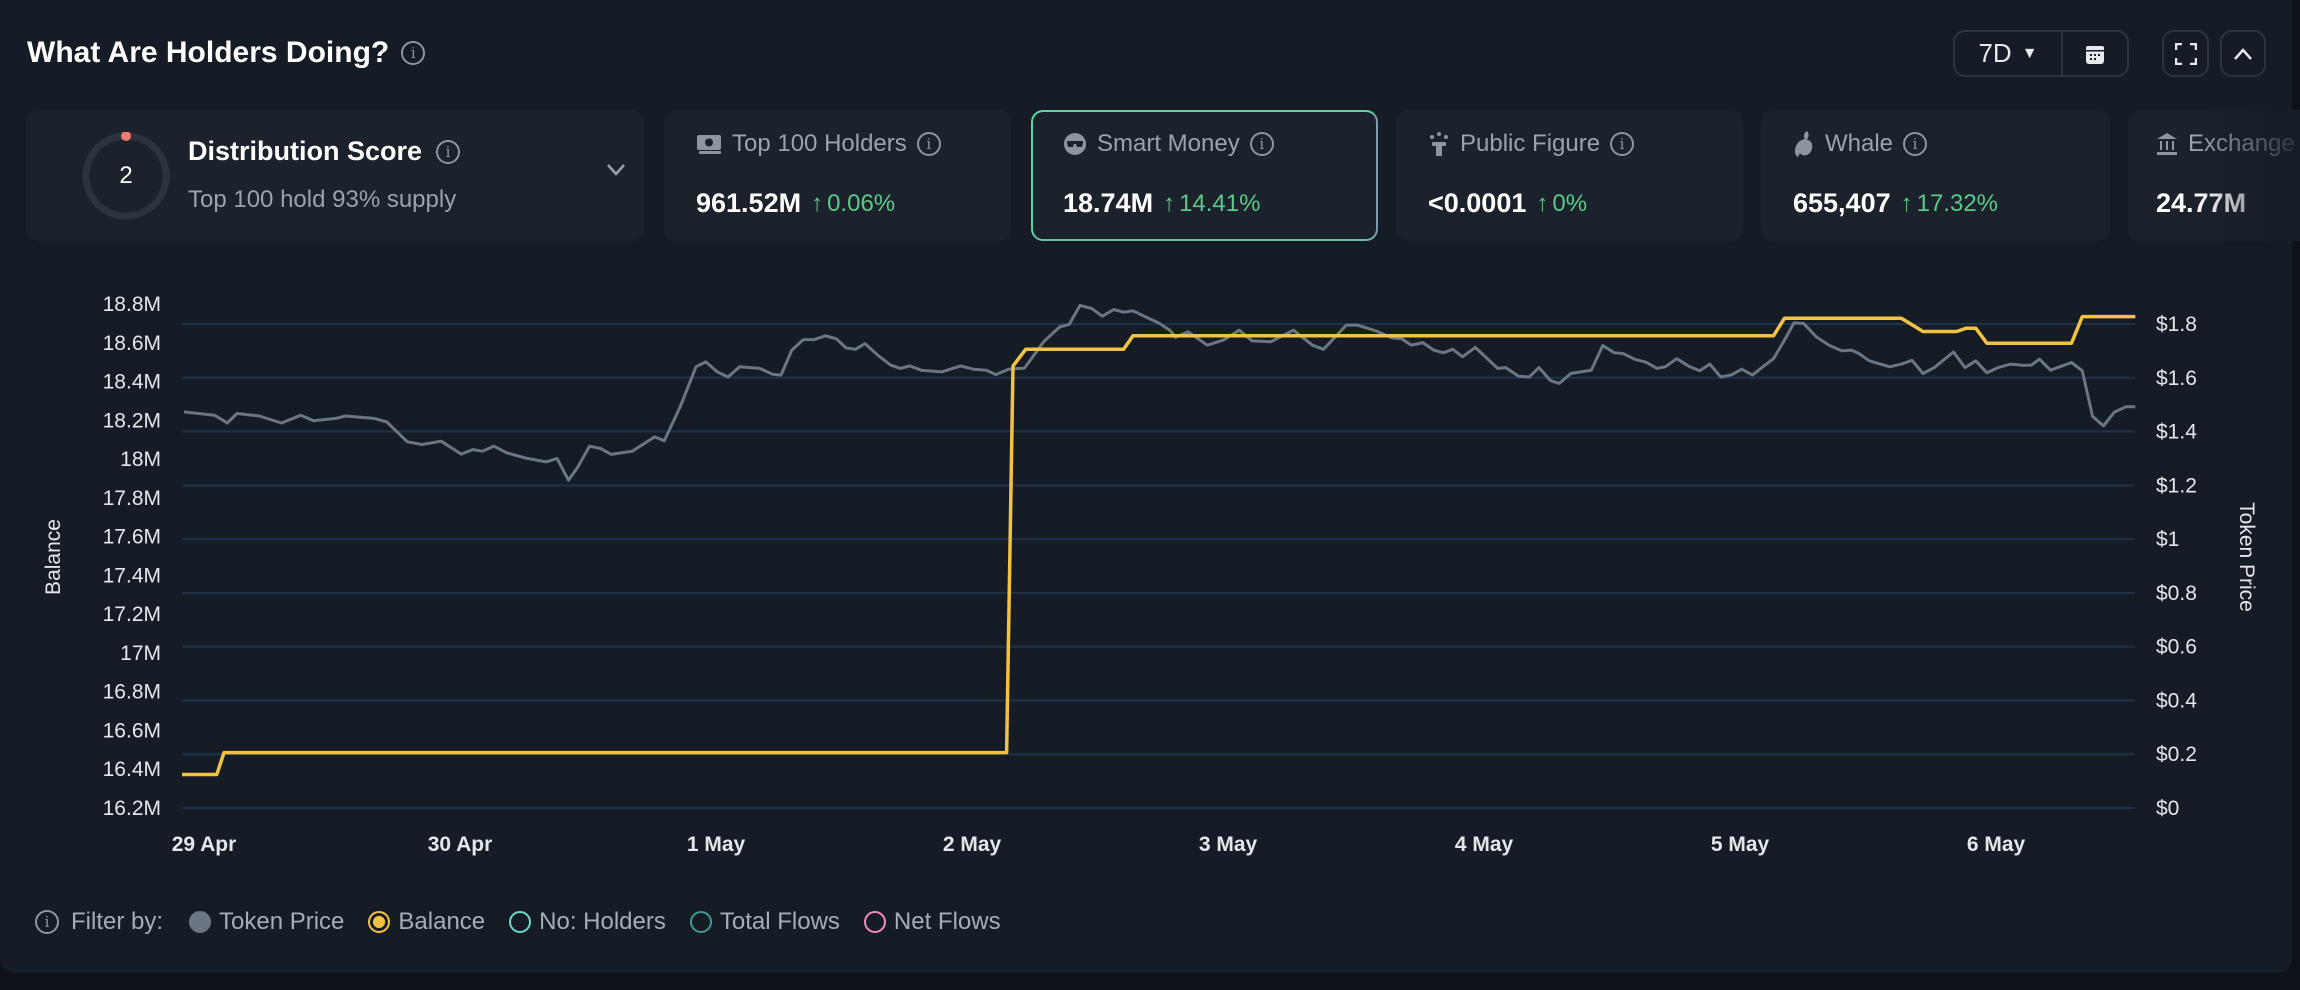  Describe the element at coordinates (749, 203) in the screenshot. I see `card-value: 961.52M` at that location.